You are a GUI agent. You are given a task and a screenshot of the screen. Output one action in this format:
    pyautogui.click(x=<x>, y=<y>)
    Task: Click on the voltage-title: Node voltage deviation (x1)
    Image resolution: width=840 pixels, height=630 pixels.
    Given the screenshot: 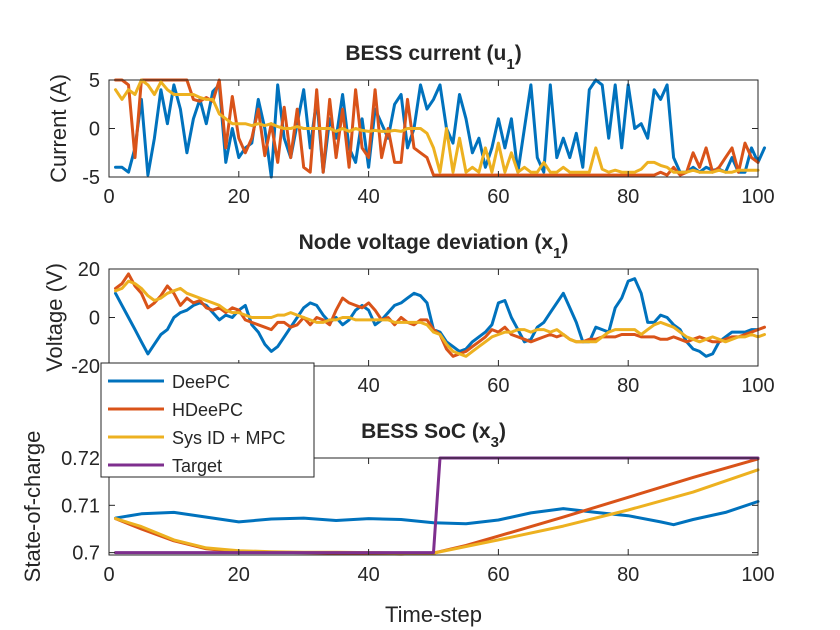 What is the action you would take?
    pyautogui.click(x=434, y=246)
    